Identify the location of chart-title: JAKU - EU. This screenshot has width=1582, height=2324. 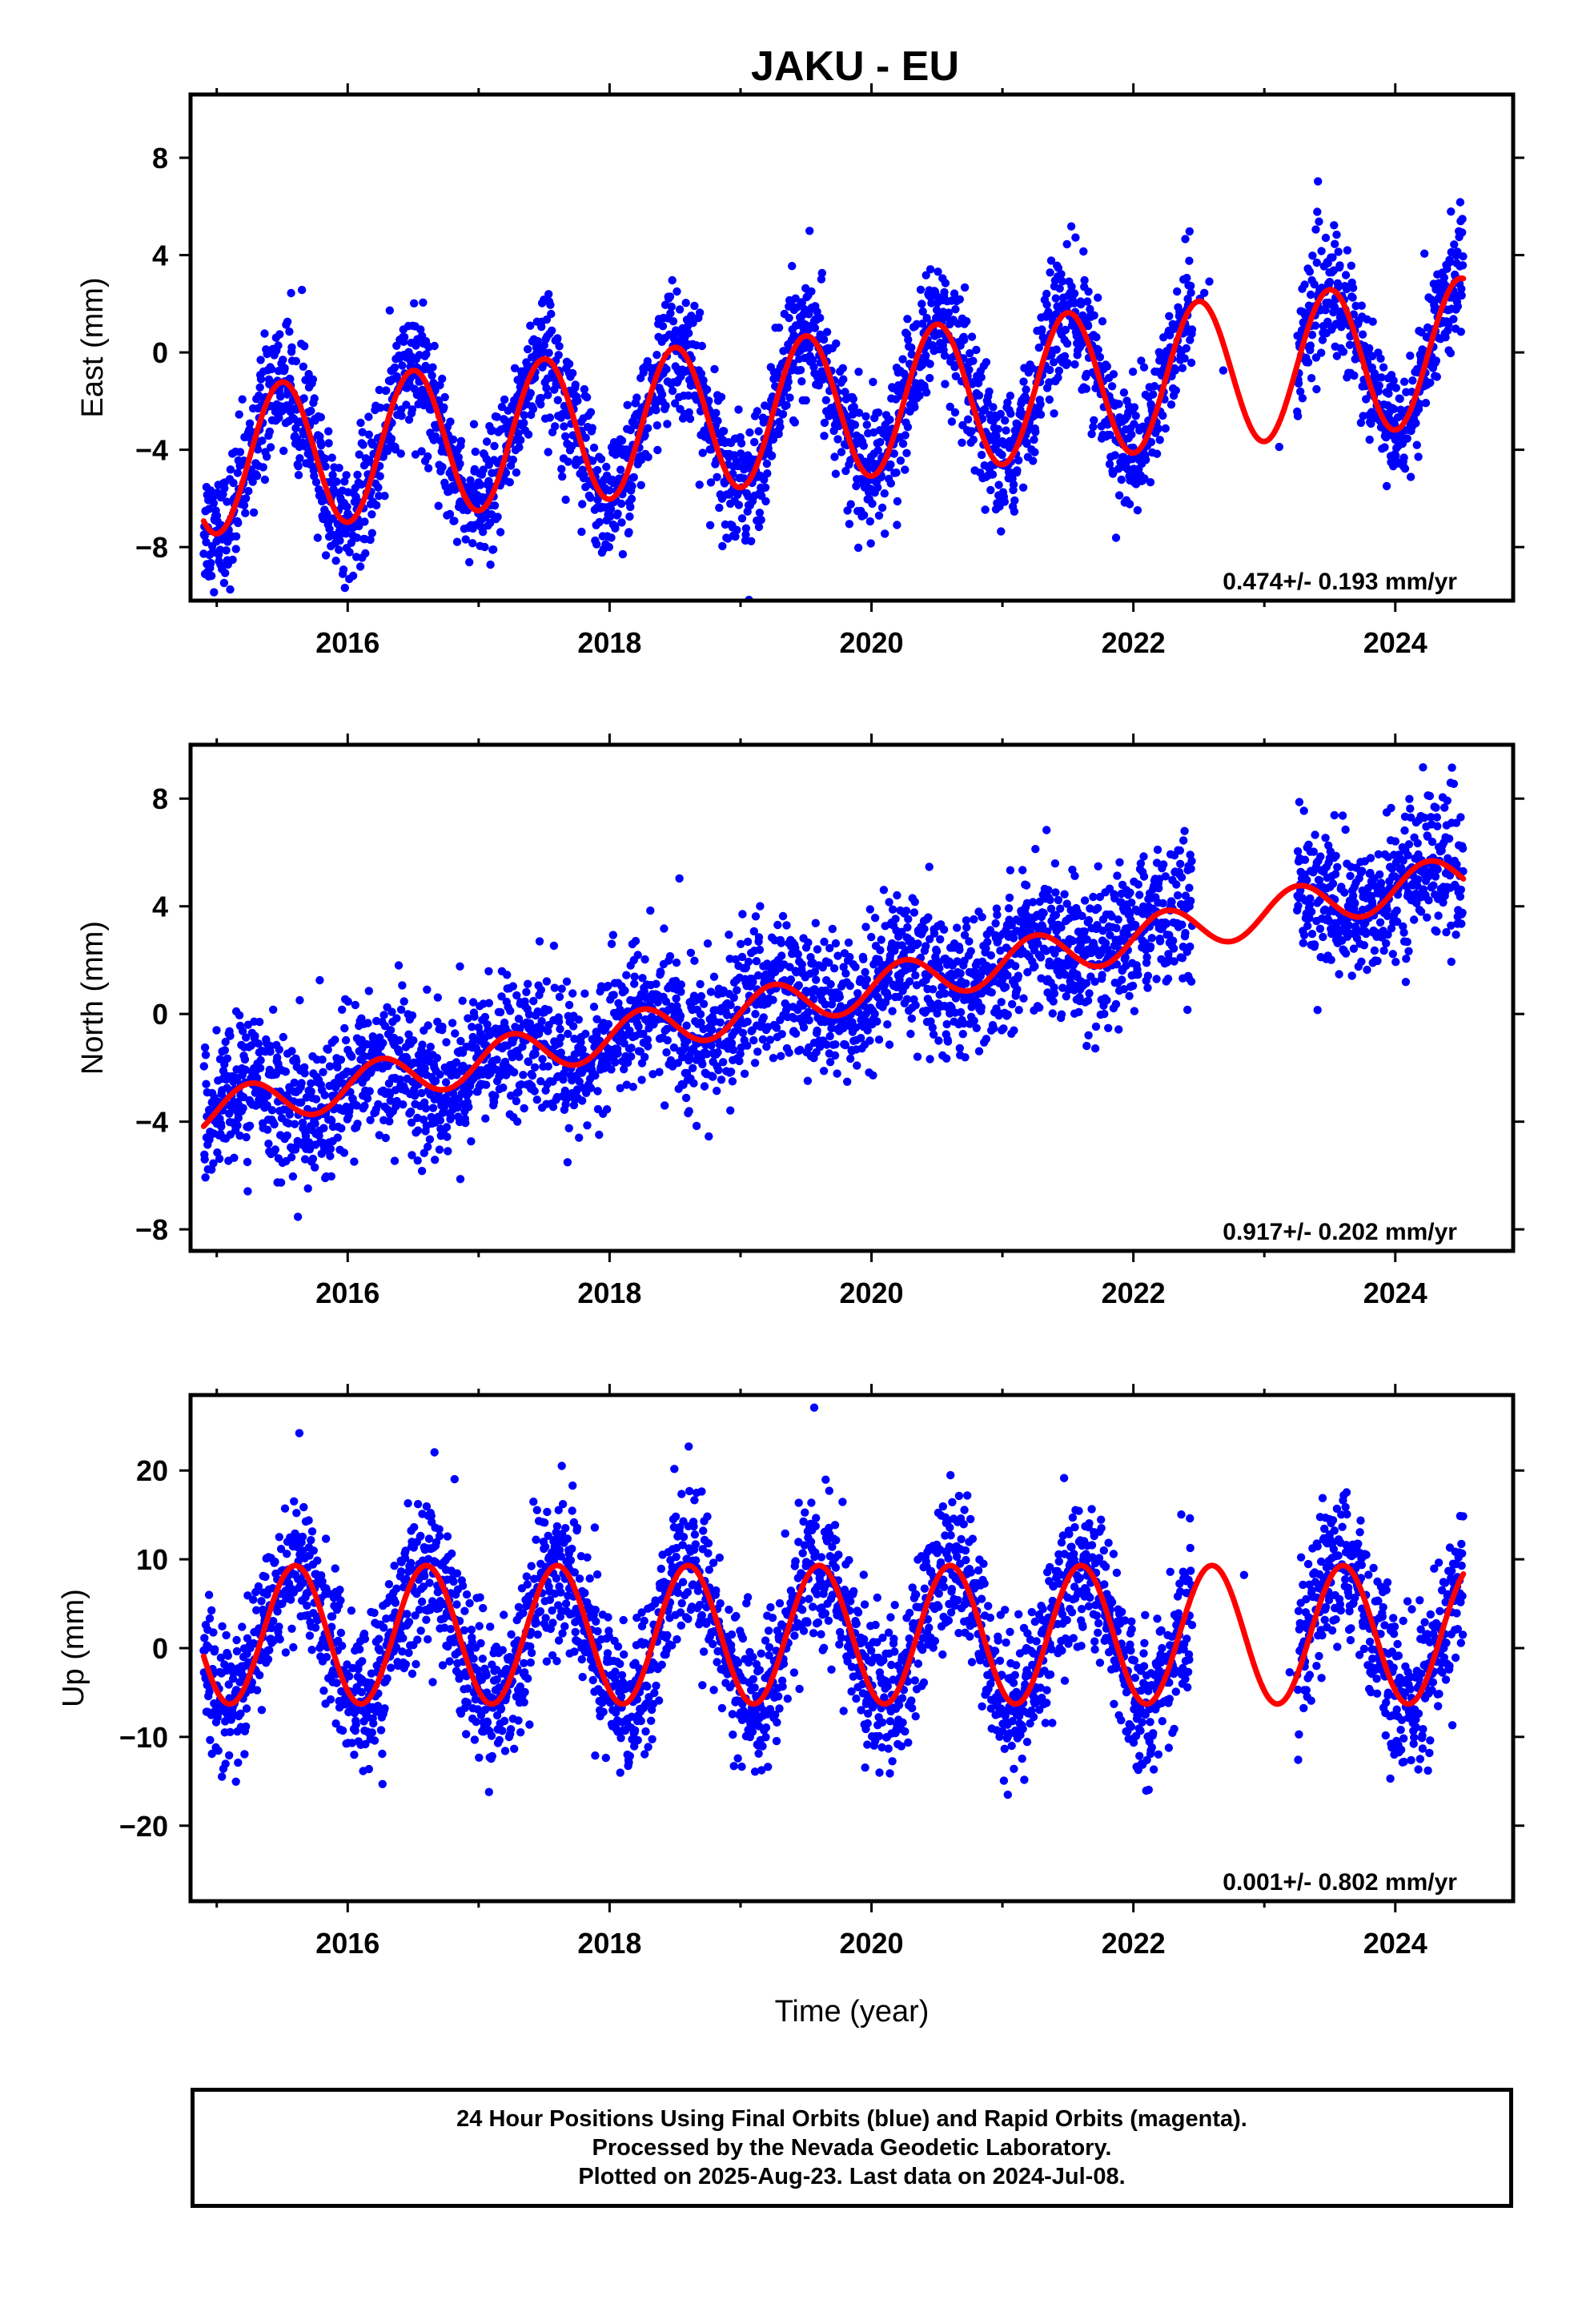
(855, 66).